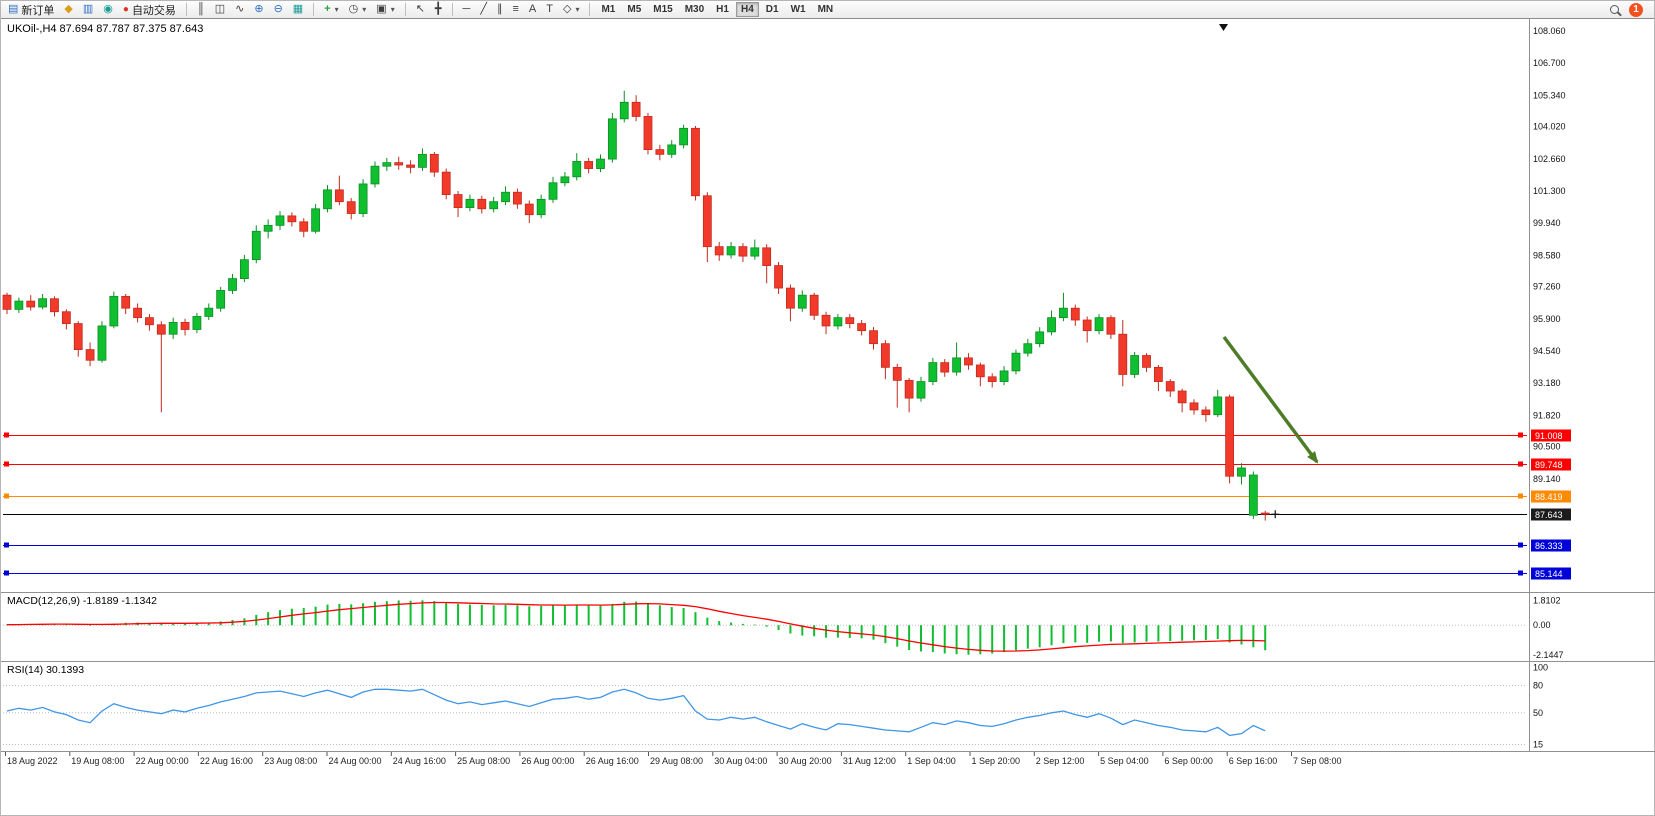 The height and width of the screenshot is (816, 1655). I want to click on cursor-button: ↖, so click(420, 10).